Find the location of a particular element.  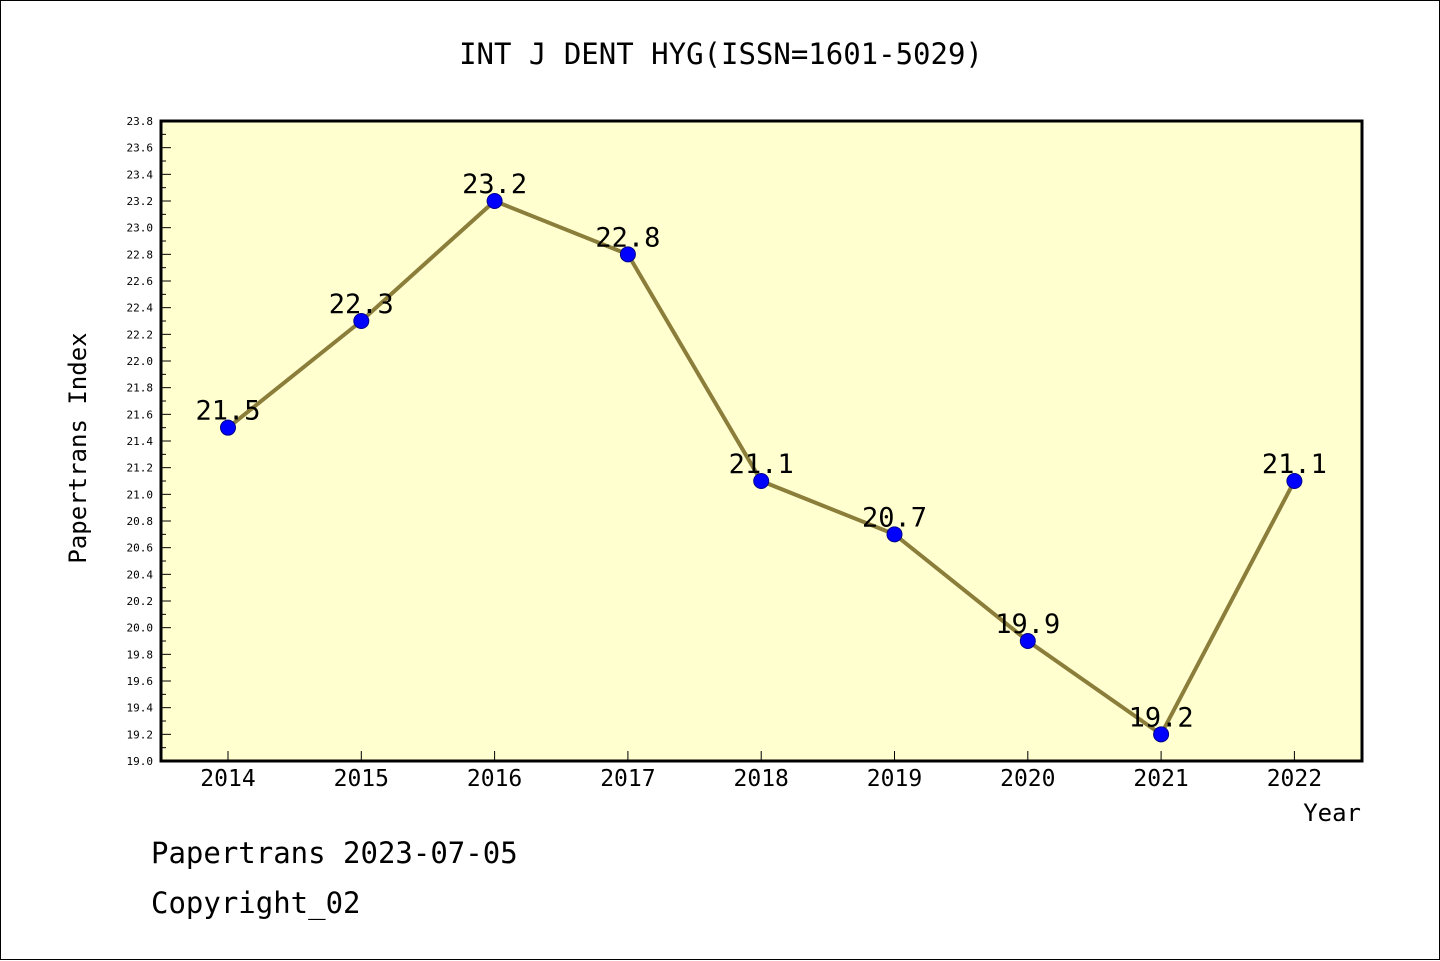

y-tick-label: 19.0 is located at coordinates (140, 761).